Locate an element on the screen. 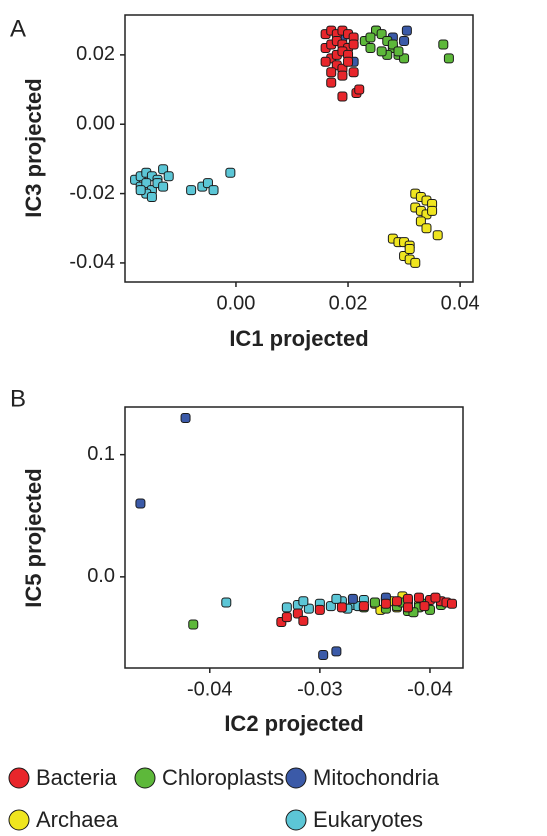  x-tick-label: 0.02 is located at coordinates (348, 303).